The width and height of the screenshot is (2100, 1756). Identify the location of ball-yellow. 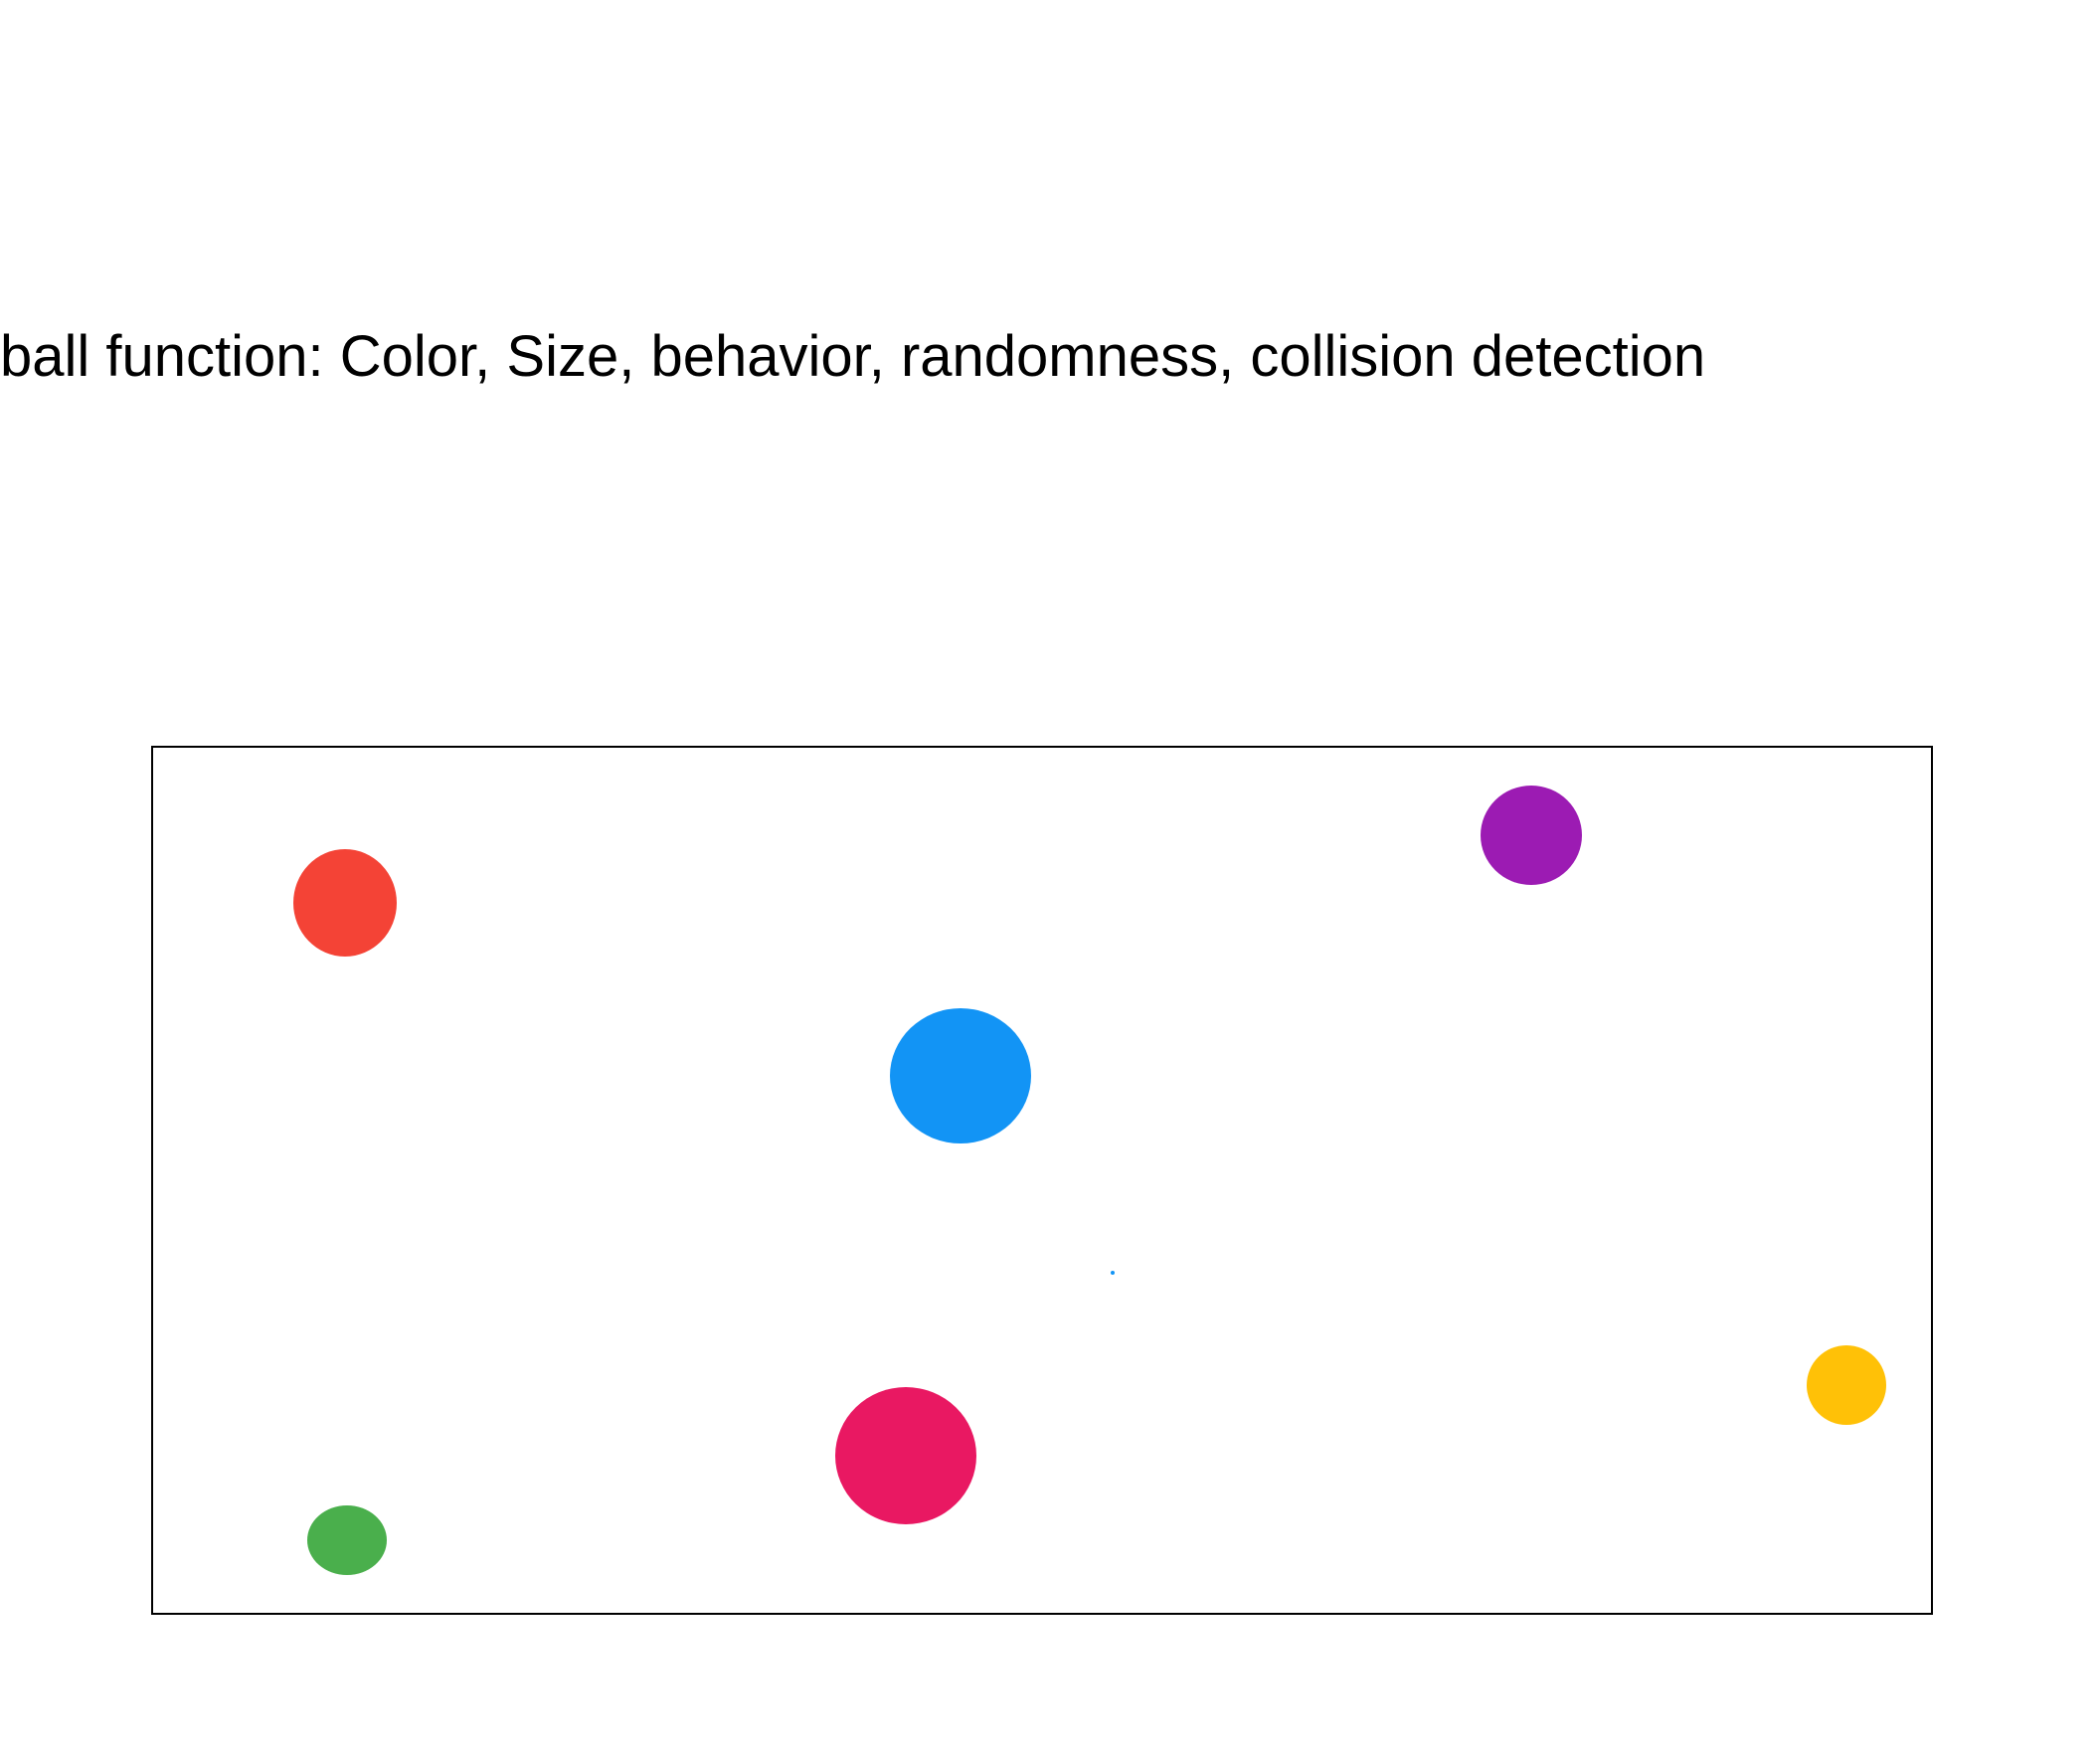
(1846, 1385).